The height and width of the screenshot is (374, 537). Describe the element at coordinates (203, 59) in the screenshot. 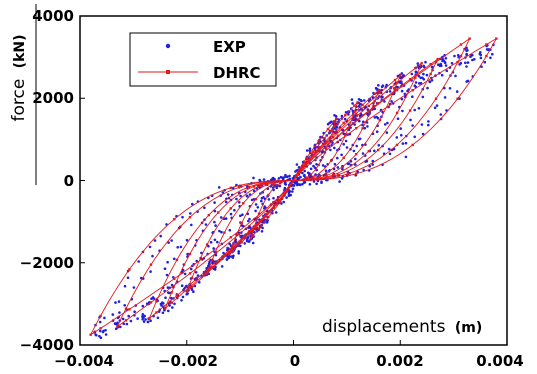

I see `legend: EXP DHRC` at that location.